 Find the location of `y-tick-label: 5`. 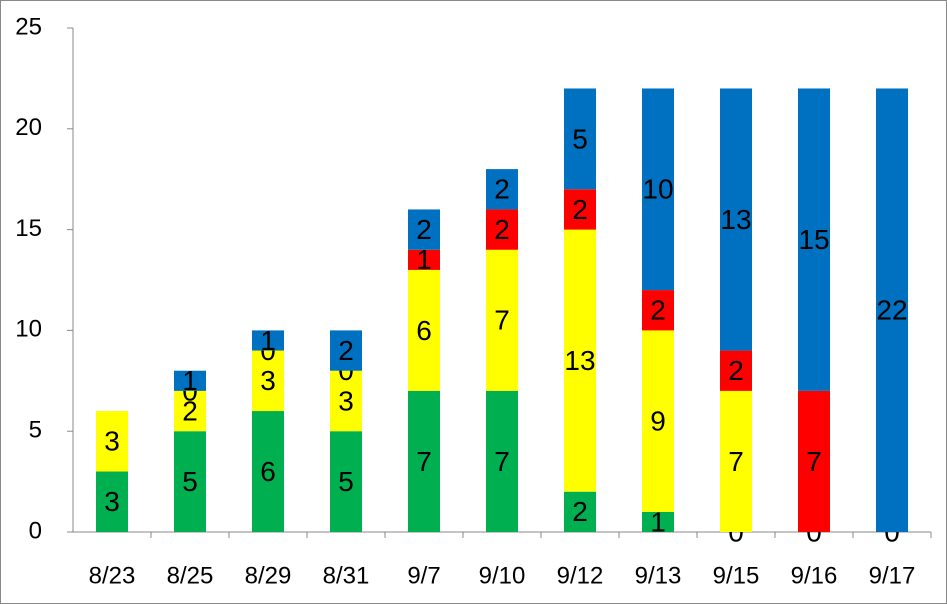

y-tick-label: 5 is located at coordinates (35, 430).